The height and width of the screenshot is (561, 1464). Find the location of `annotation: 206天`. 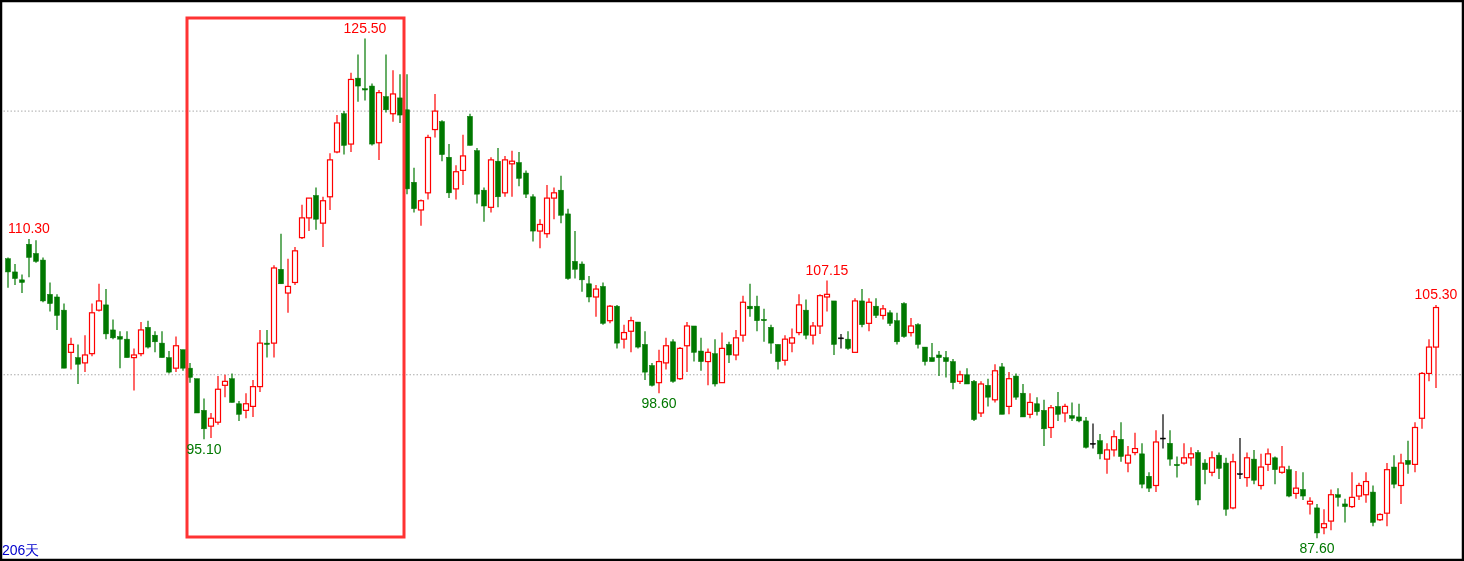

annotation: 206天 is located at coordinates (21, 550).